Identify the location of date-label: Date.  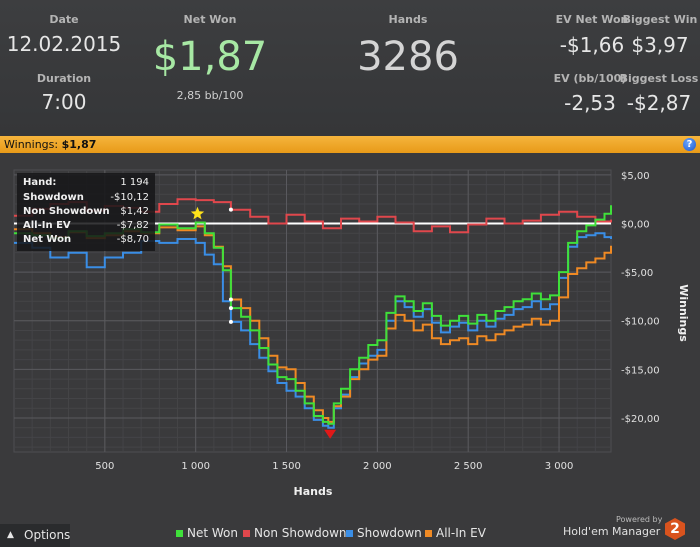
(64, 19).